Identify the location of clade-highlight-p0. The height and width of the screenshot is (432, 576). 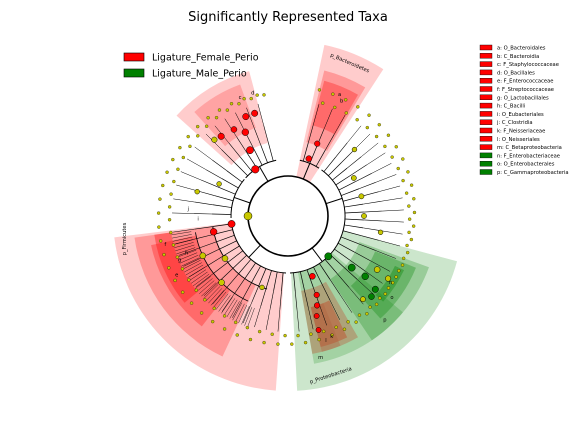
(337, 126).